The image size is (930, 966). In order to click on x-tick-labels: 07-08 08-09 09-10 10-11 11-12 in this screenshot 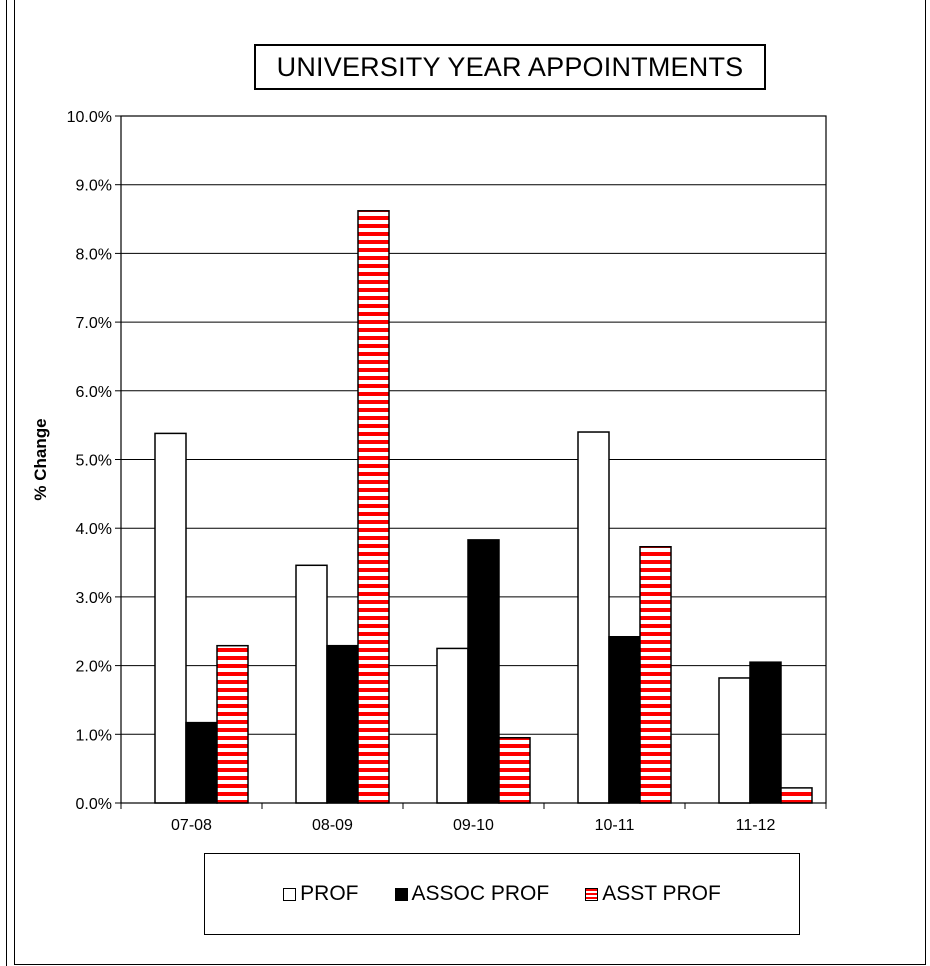, I will do `click(473, 825)`.